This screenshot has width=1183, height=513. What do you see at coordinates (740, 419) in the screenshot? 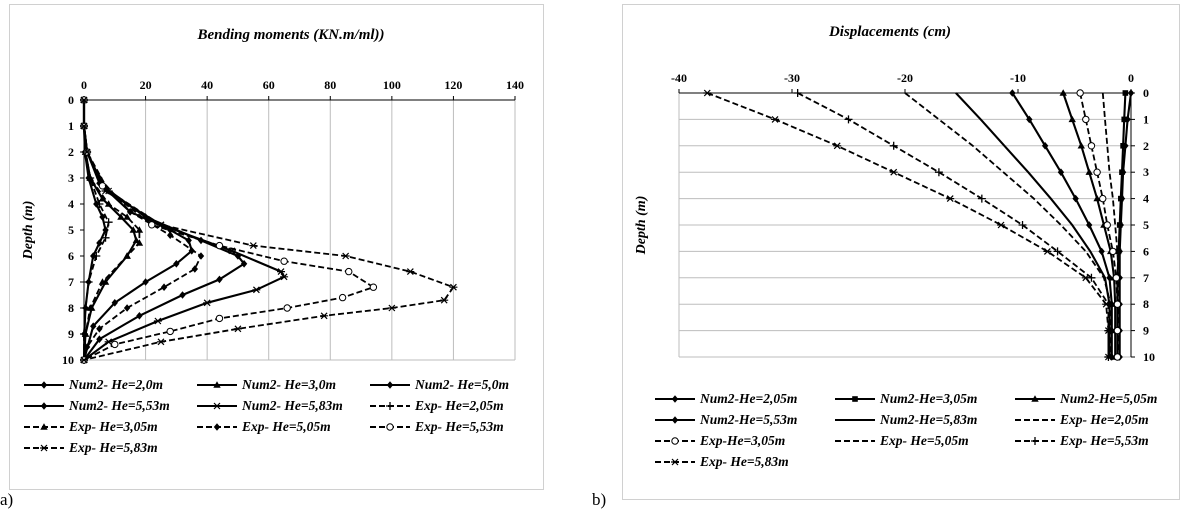
I see `legend-entry-num2-he-5-53m: Num2-He=5,53m` at bounding box center [740, 419].